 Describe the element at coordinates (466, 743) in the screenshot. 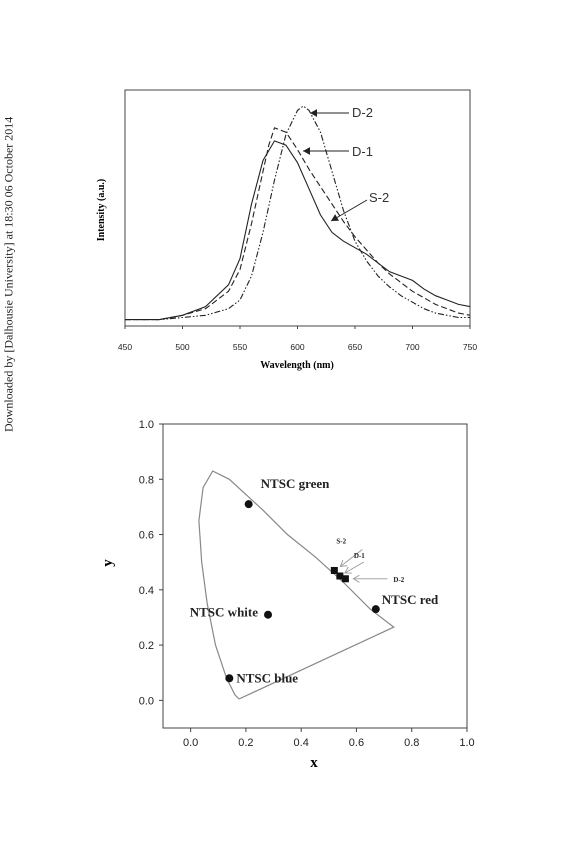

I see `x-tick-label: 1.0` at that location.